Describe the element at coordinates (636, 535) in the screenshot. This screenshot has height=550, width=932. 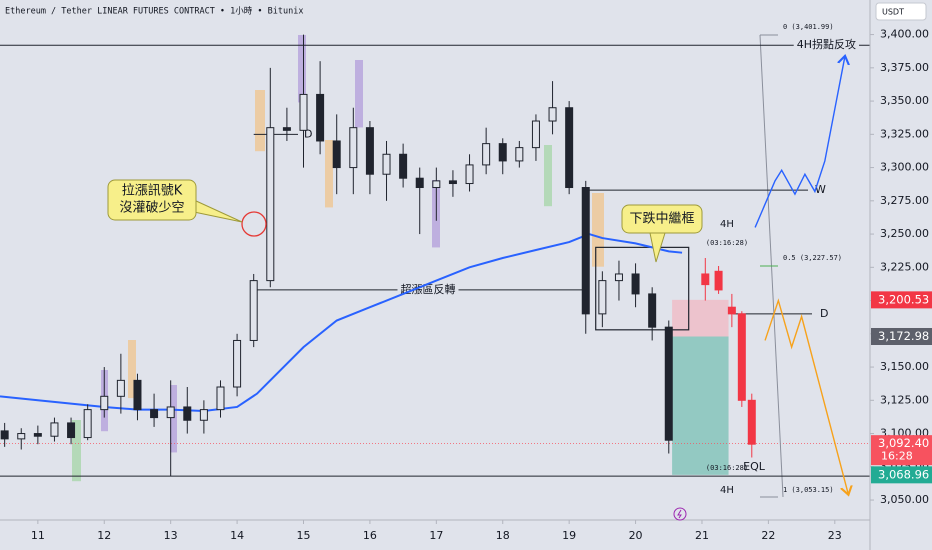
I see `x-tick-label: 20` at that location.